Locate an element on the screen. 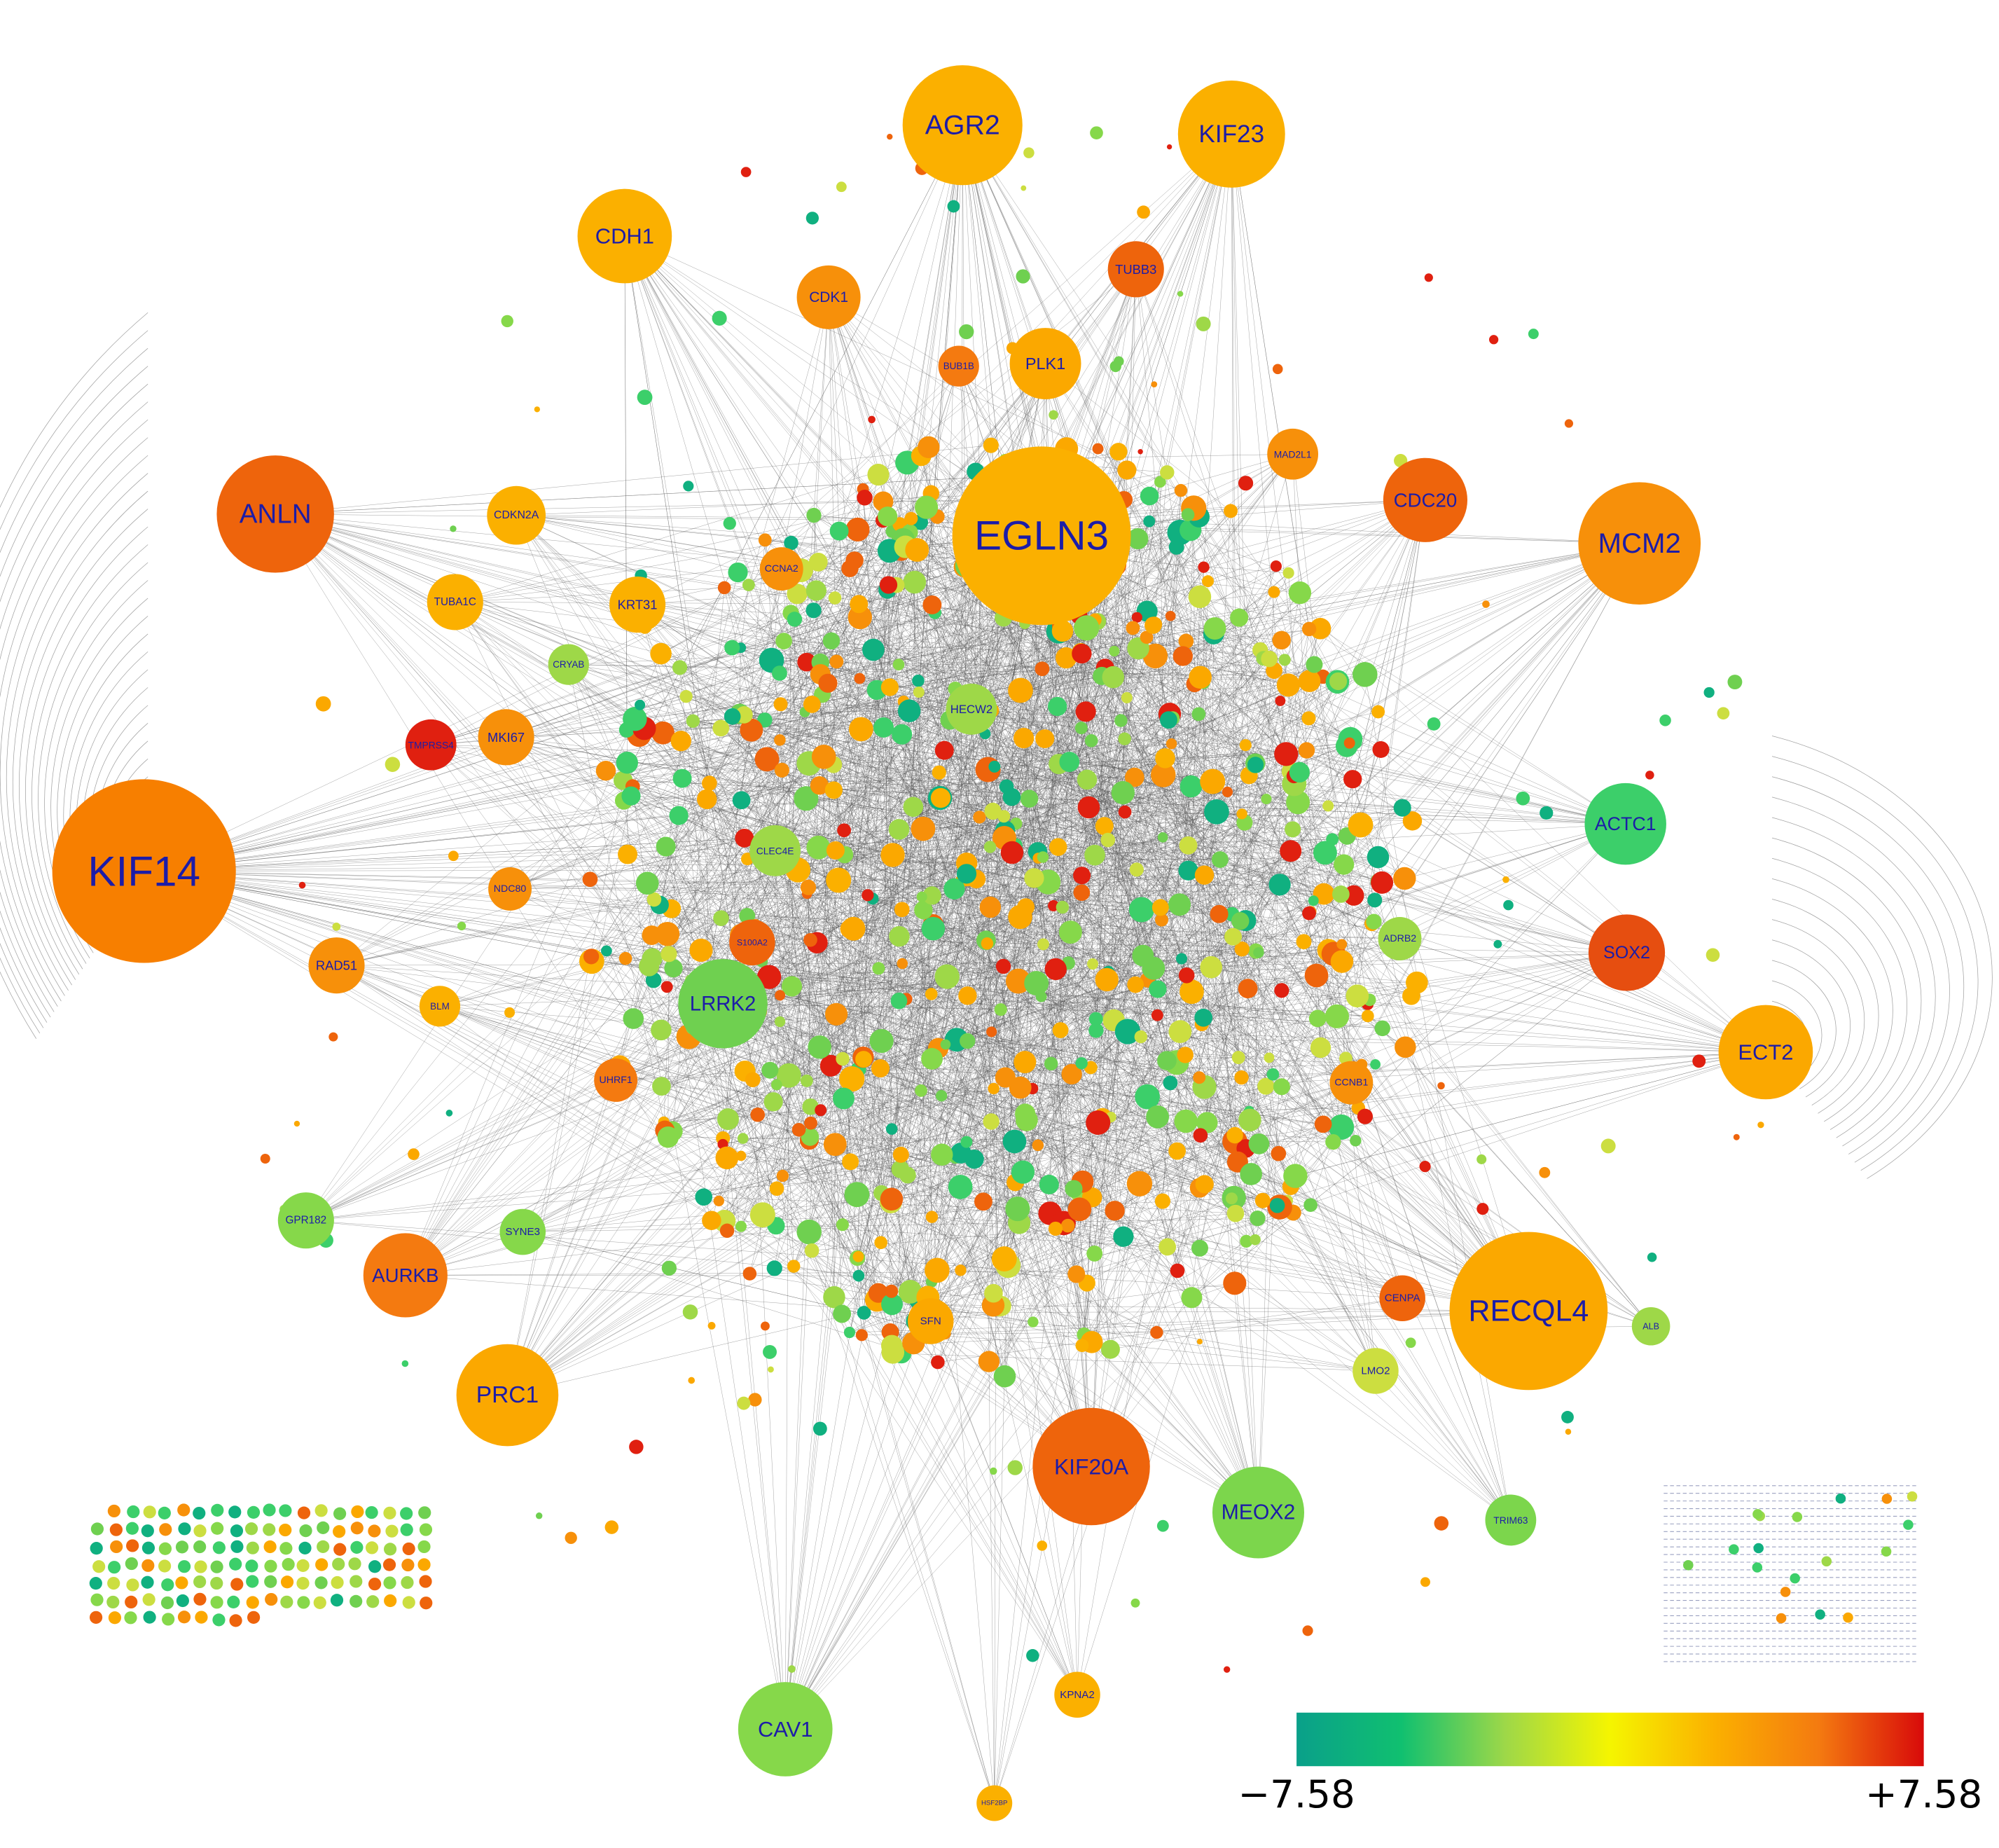 Image resolution: width=1999 pixels, height=1848 pixels. gene-label: ACTC1 is located at coordinates (1625, 823).